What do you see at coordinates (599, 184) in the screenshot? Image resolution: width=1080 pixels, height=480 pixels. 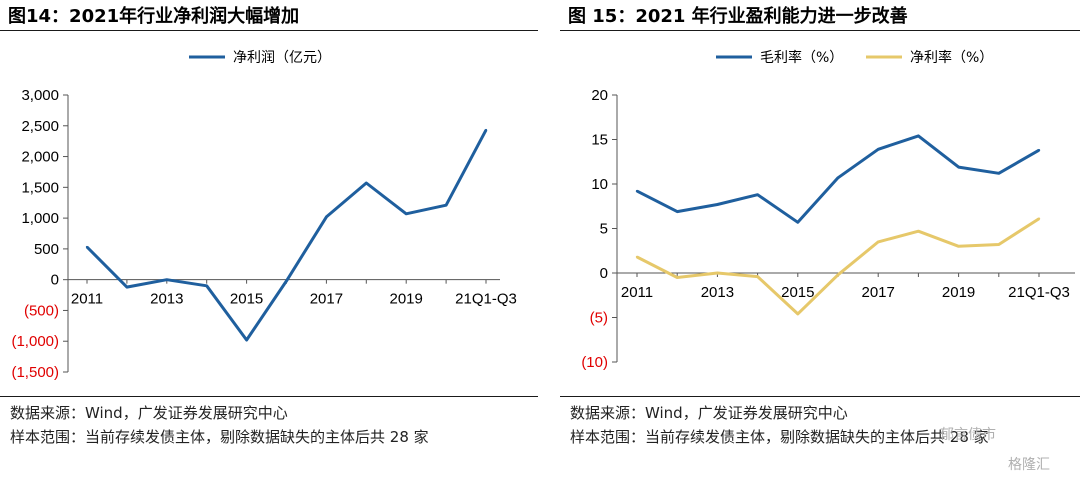 I see `y-tick-label: 10` at bounding box center [599, 184].